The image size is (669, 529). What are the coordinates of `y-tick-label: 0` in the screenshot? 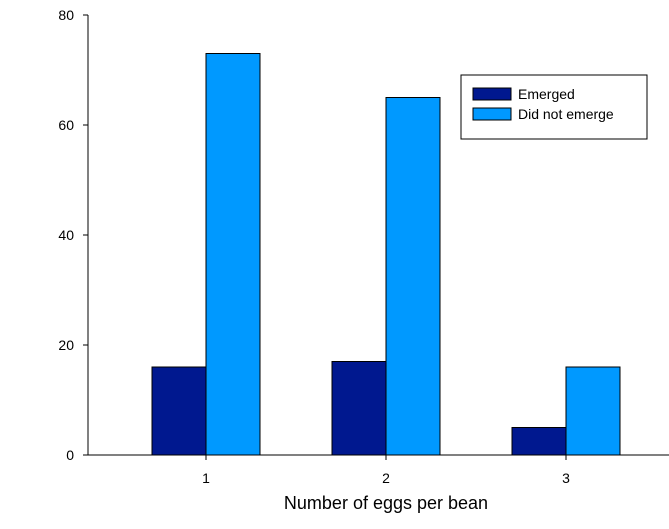 It's located at (70, 455).